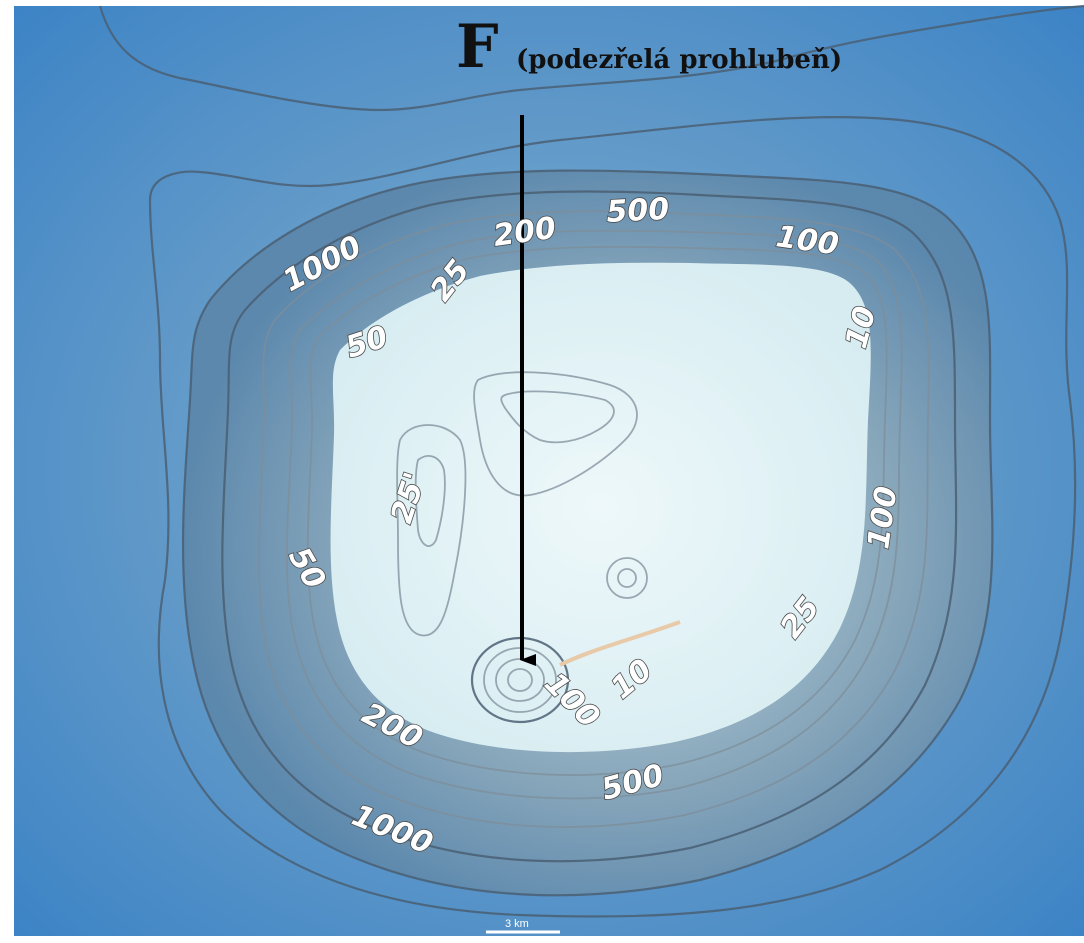  I want to click on contour-outer-deep, so click(591, 58).